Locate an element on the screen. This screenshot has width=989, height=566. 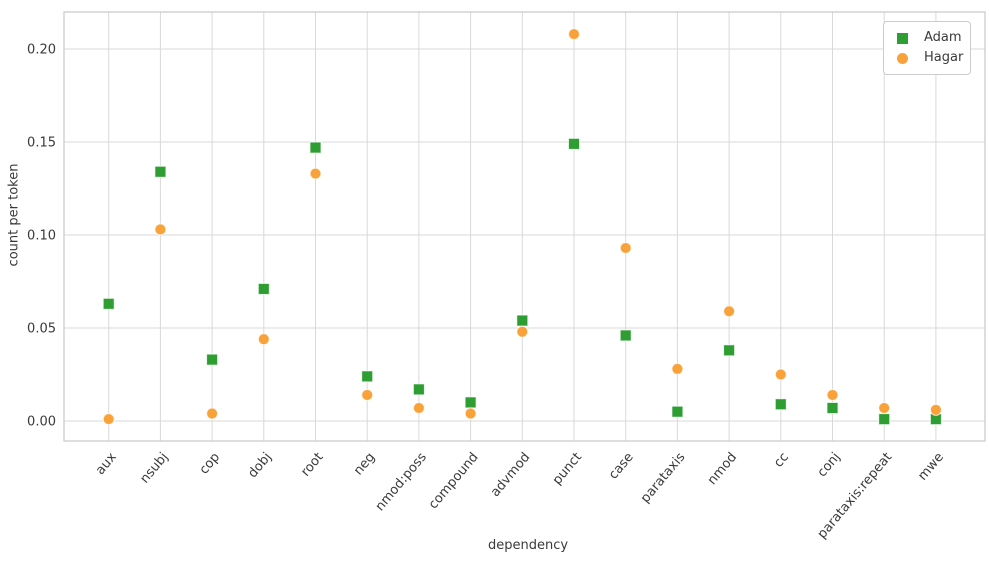
point-hagar-cop is located at coordinates (212, 413).